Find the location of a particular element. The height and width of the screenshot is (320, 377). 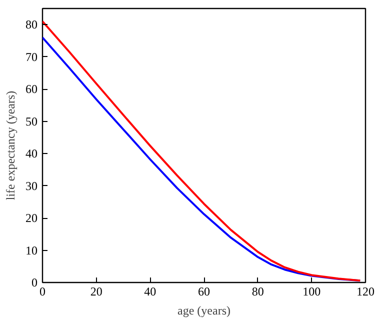

y-tick-label: 50 is located at coordinates (32, 121).